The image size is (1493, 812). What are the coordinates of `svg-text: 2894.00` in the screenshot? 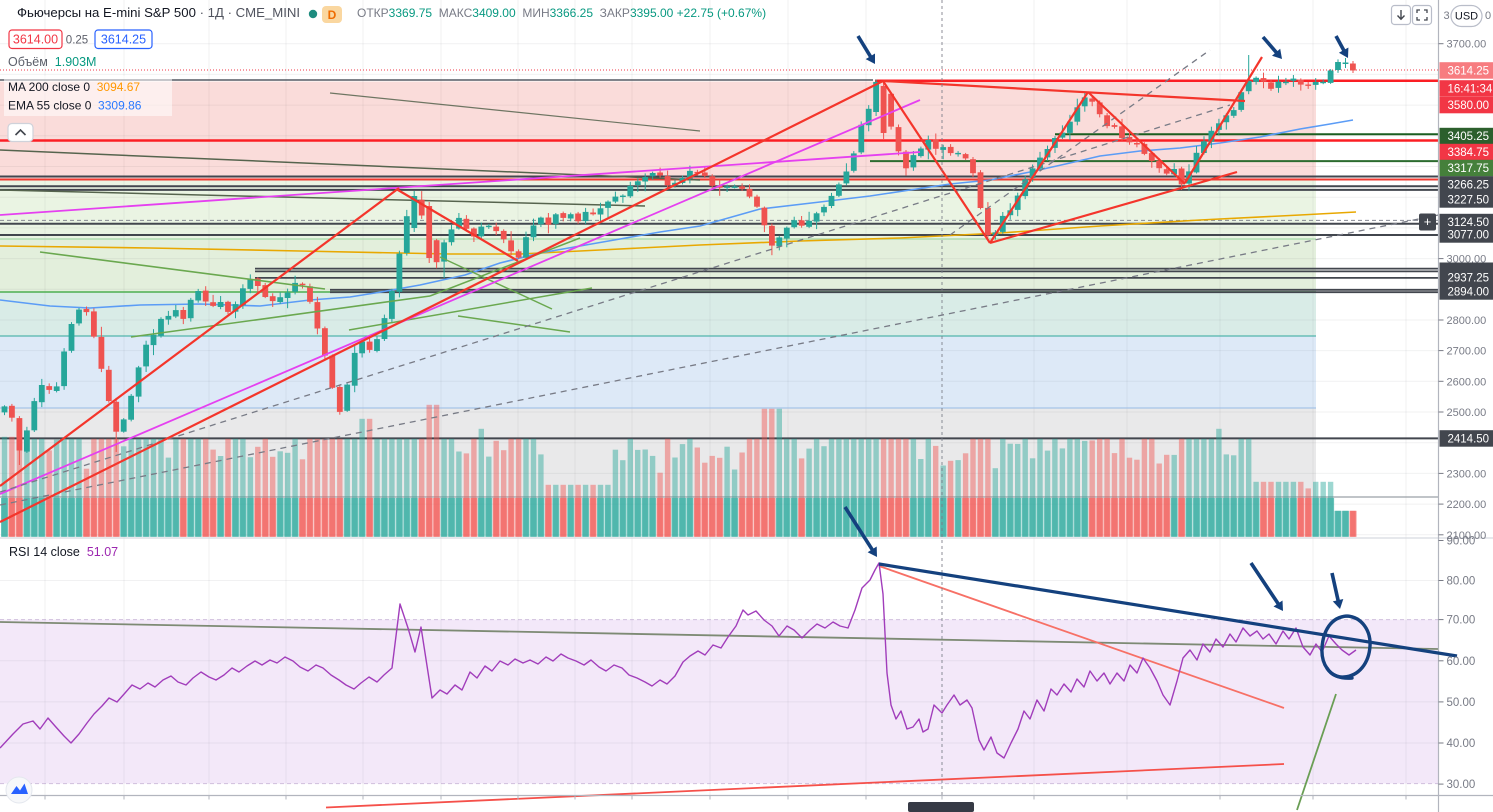 It's located at (1469, 293).